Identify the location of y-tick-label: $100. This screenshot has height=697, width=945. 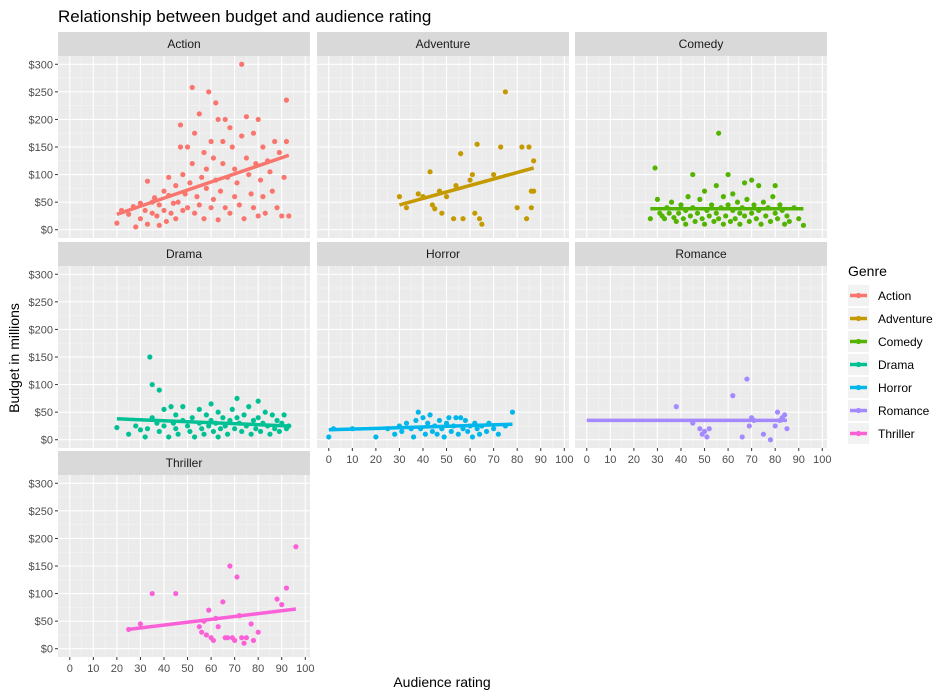
(41, 595).